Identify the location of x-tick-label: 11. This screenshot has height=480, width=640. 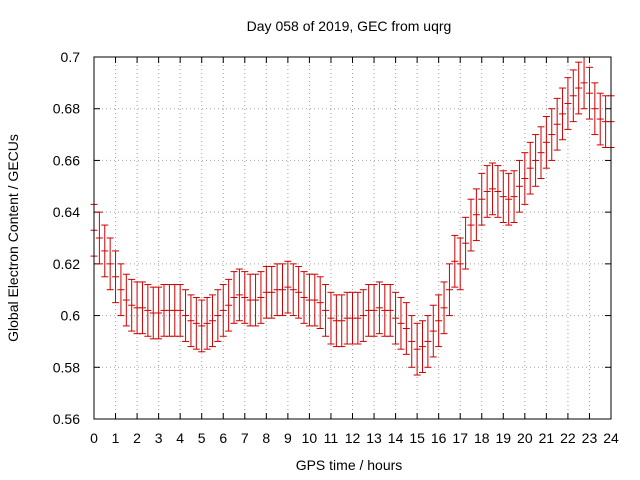
(331, 438).